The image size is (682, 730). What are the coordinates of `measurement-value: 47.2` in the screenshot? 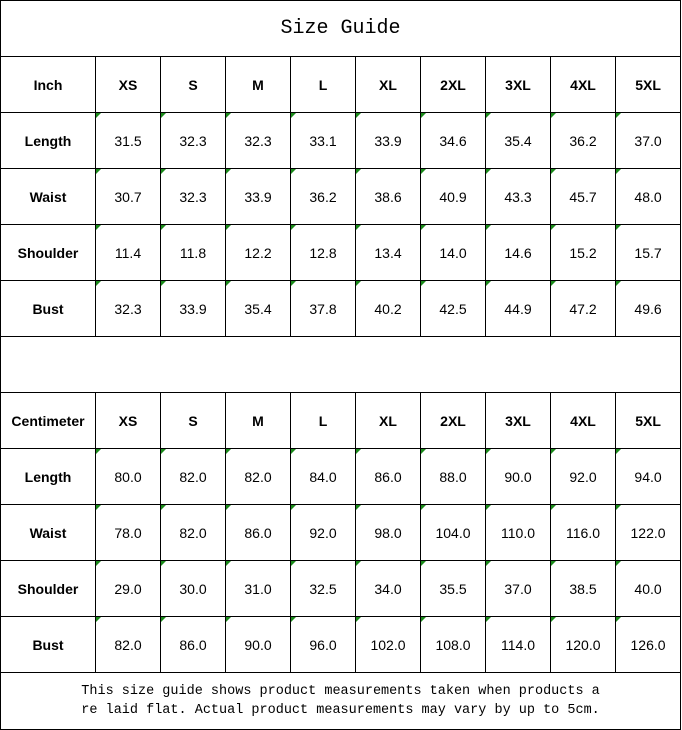 It's located at (583, 308).